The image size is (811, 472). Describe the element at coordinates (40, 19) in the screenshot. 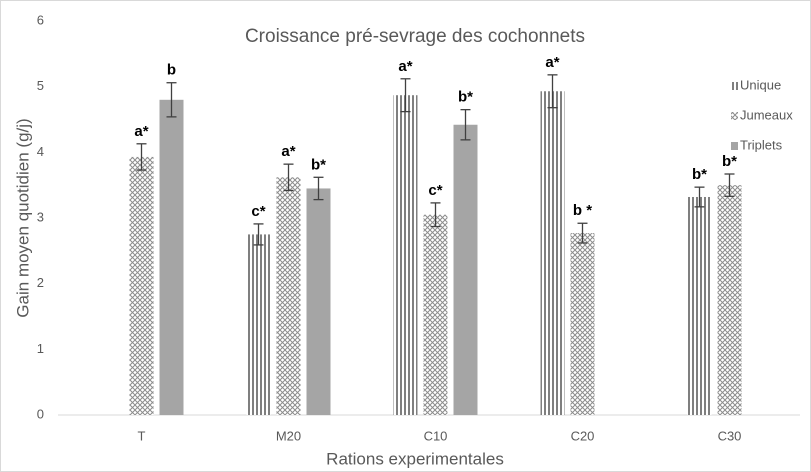

I see `y-tick-label: 6` at that location.